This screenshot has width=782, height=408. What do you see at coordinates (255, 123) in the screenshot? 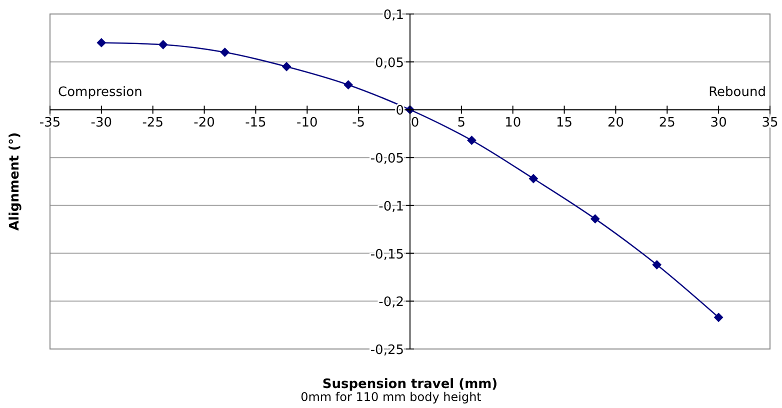
I see `x-tick-label: -15` at bounding box center [255, 123].